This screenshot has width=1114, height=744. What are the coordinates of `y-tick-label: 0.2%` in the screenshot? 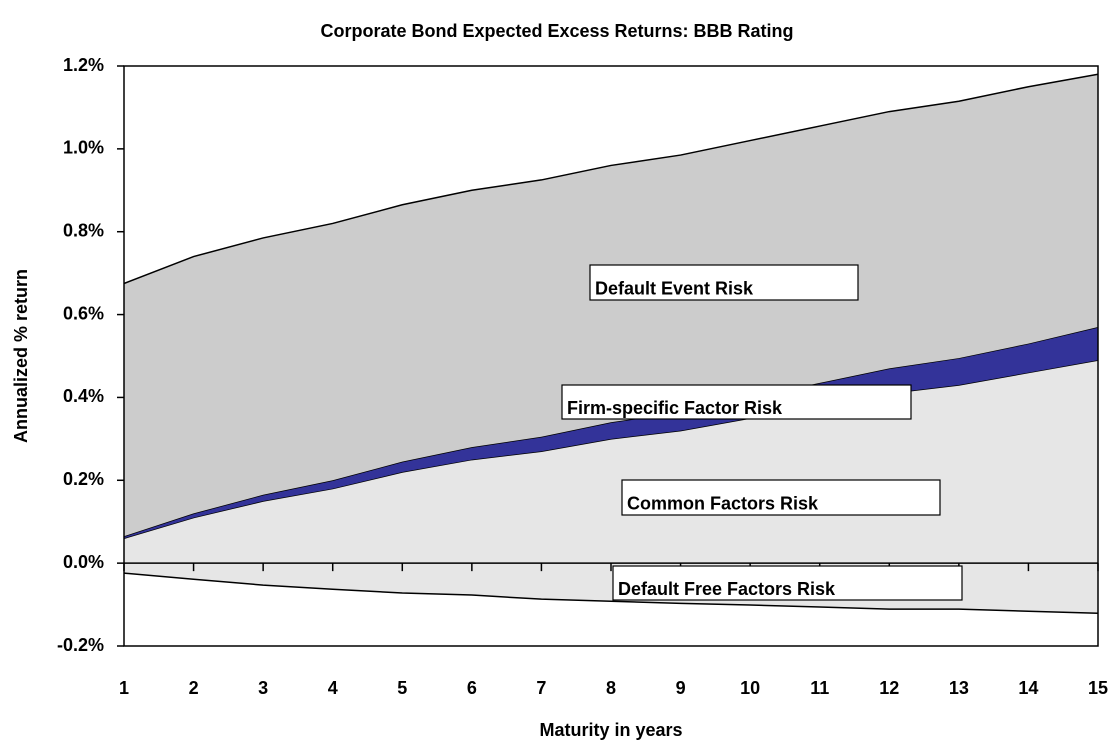 It's located at (83, 479).